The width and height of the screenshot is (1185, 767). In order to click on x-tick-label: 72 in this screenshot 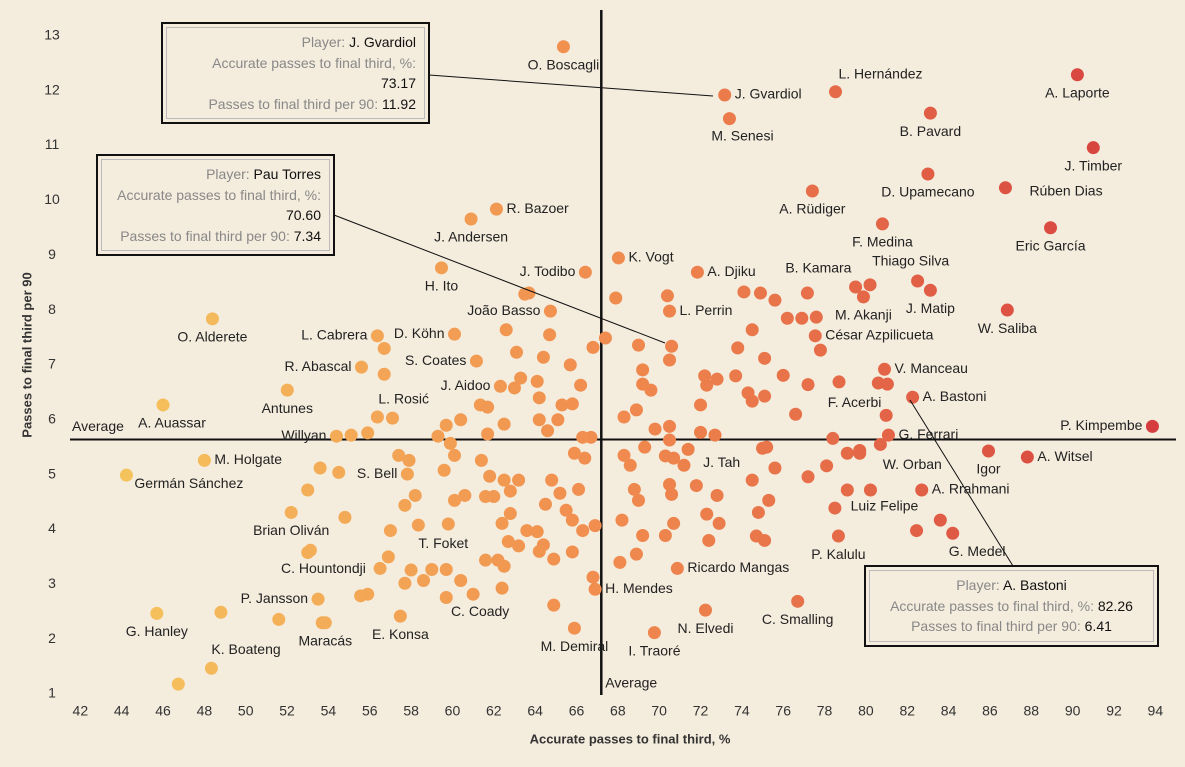, I will do `click(701, 711)`.